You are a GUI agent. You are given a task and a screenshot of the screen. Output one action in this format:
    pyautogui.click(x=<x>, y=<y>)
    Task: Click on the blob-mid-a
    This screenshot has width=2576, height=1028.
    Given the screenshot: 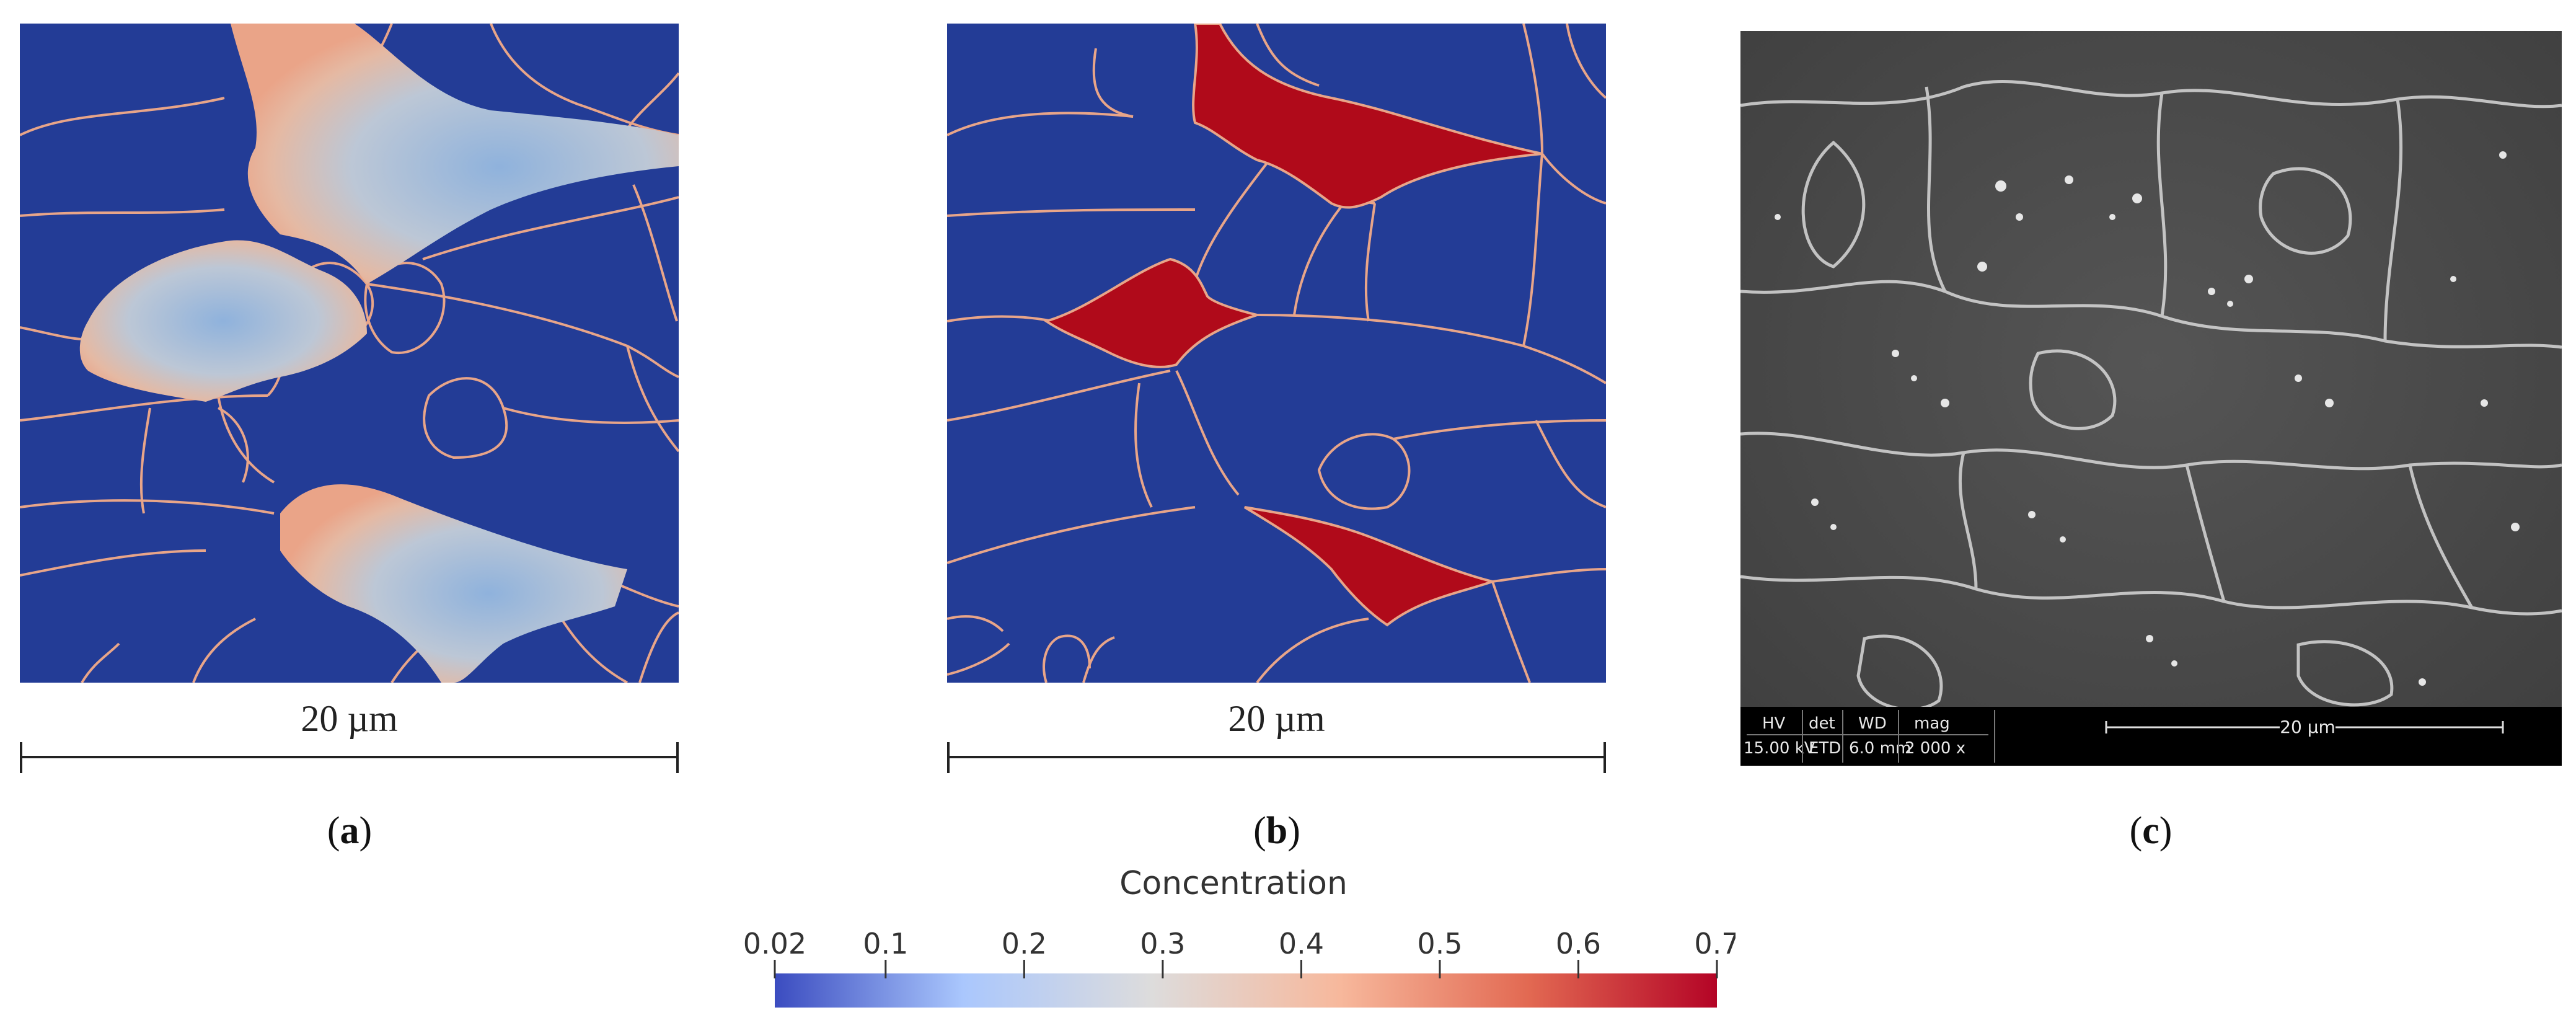 What is the action you would take?
    pyautogui.click(x=223, y=321)
    